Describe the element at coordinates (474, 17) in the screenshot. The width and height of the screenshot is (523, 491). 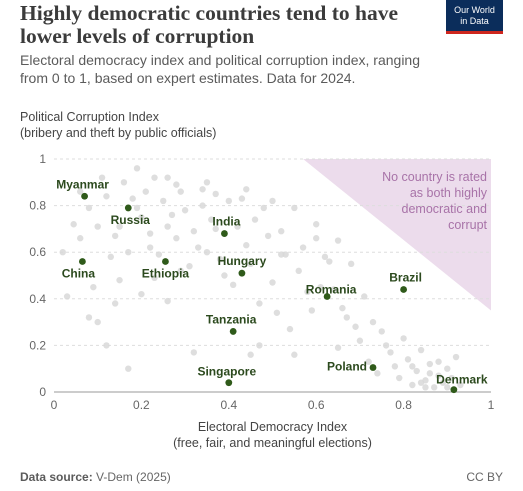
I see `owid-logo: Our World in Data` at that location.